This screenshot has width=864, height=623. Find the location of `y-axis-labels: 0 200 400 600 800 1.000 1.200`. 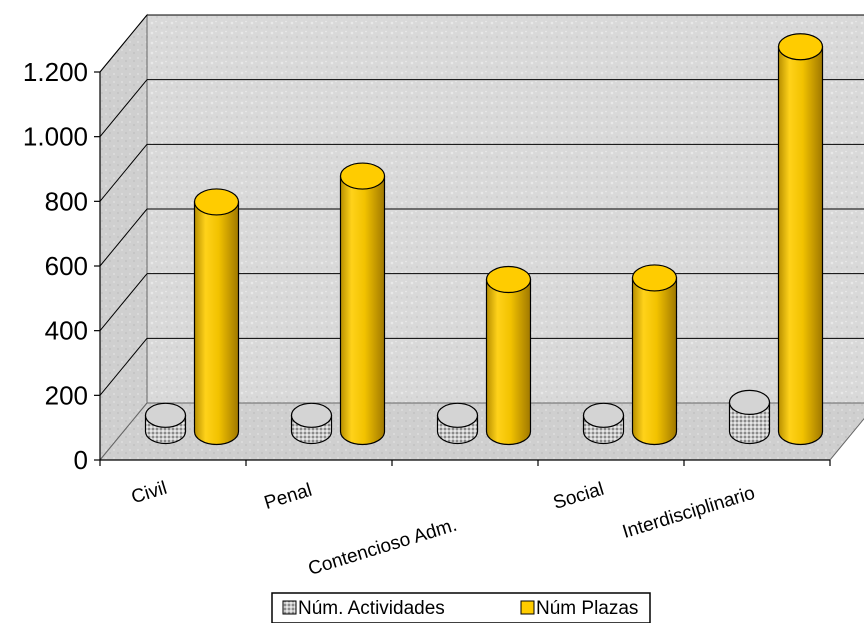

y-axis-labels: 0 200 400 600 800 1.000 1.200 is located at coordinates (55, 266).